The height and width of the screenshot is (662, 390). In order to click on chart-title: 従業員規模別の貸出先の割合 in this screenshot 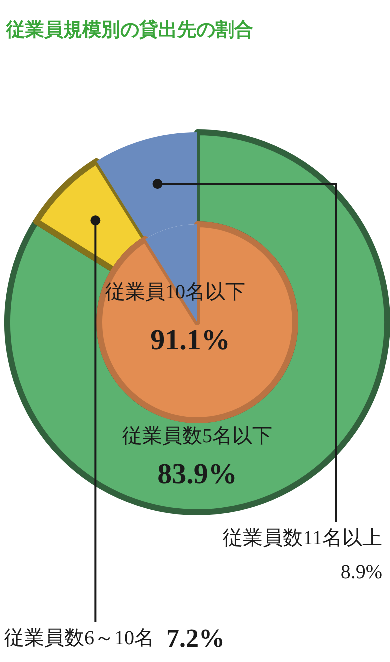, I will do `click(130, 30)`.